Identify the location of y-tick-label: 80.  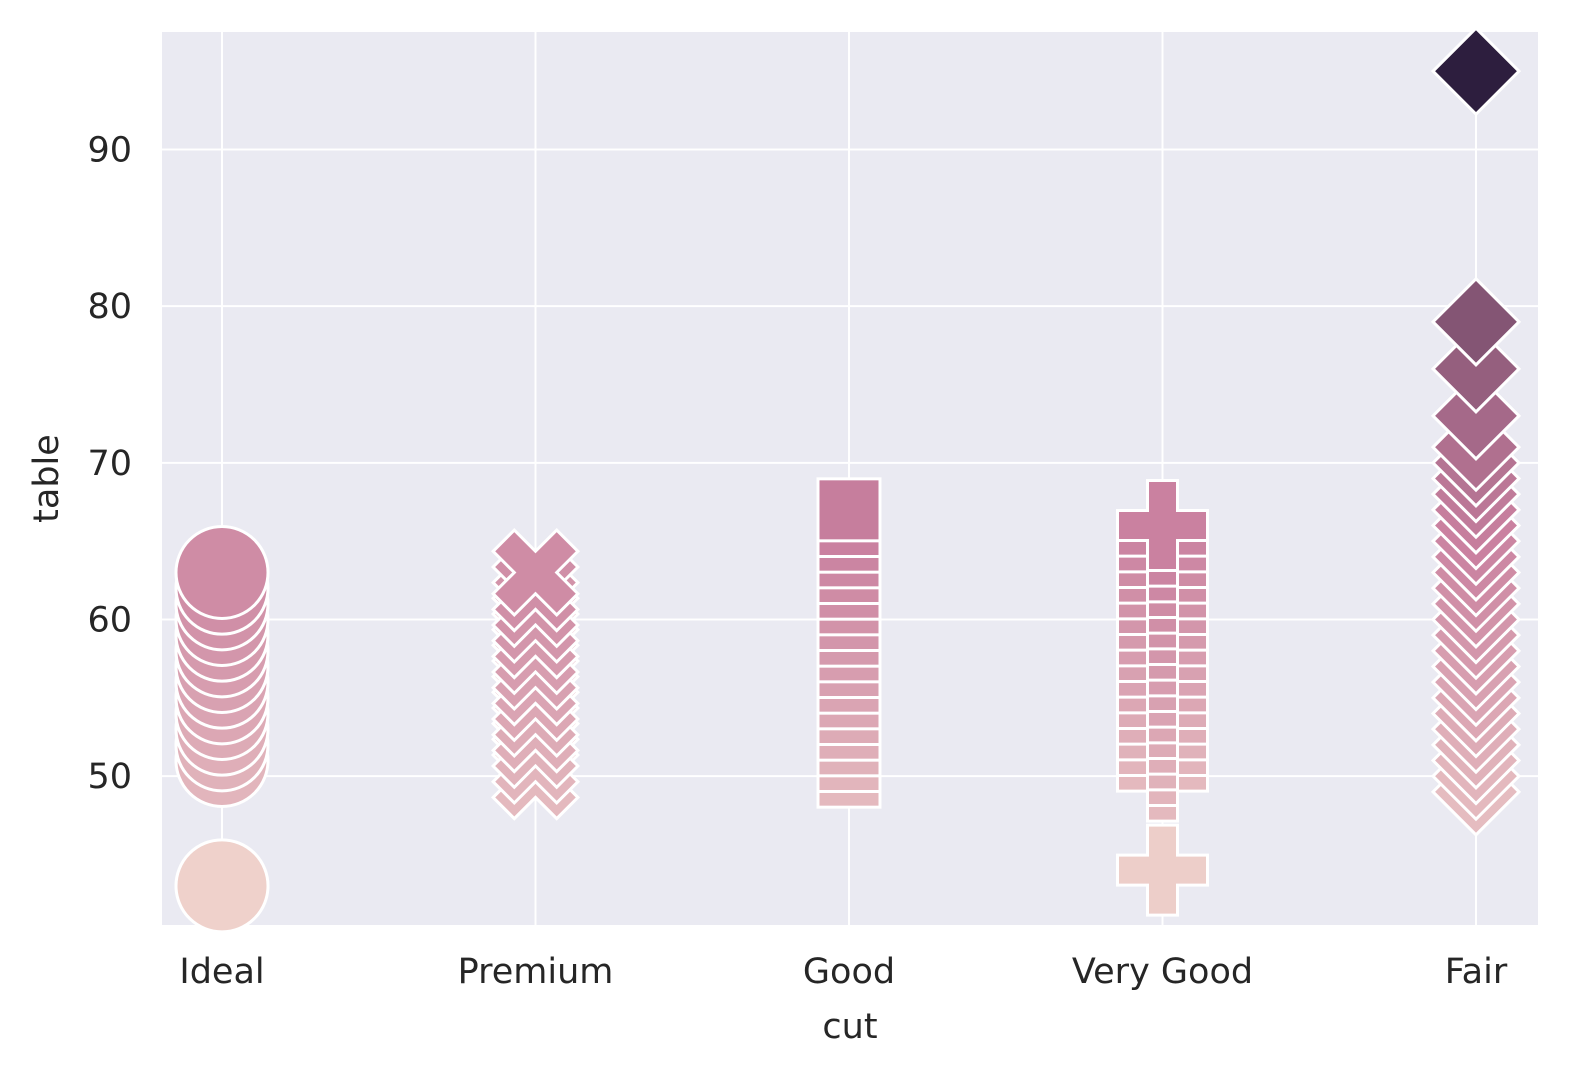
(109, 307).